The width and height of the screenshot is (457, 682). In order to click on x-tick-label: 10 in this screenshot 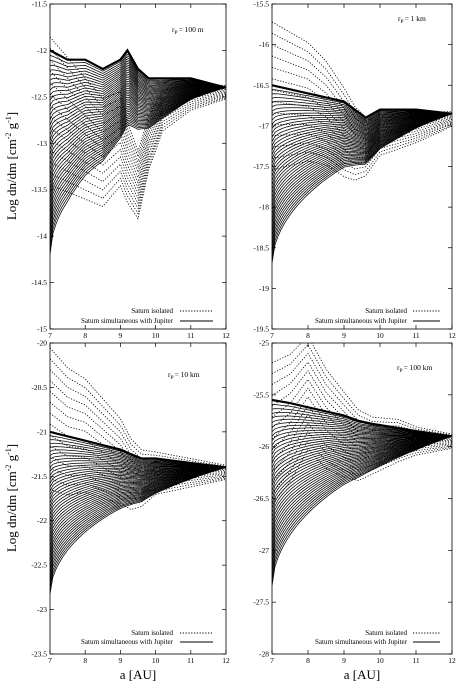, I will do `click(156, 660)`.